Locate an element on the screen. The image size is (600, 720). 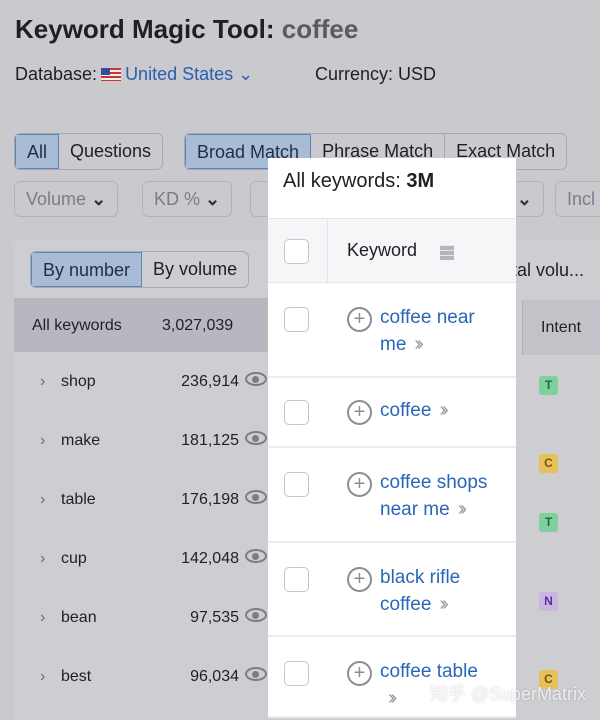
keyword-row: + black rifle coffee ›› is located at coordinates (392, 590).